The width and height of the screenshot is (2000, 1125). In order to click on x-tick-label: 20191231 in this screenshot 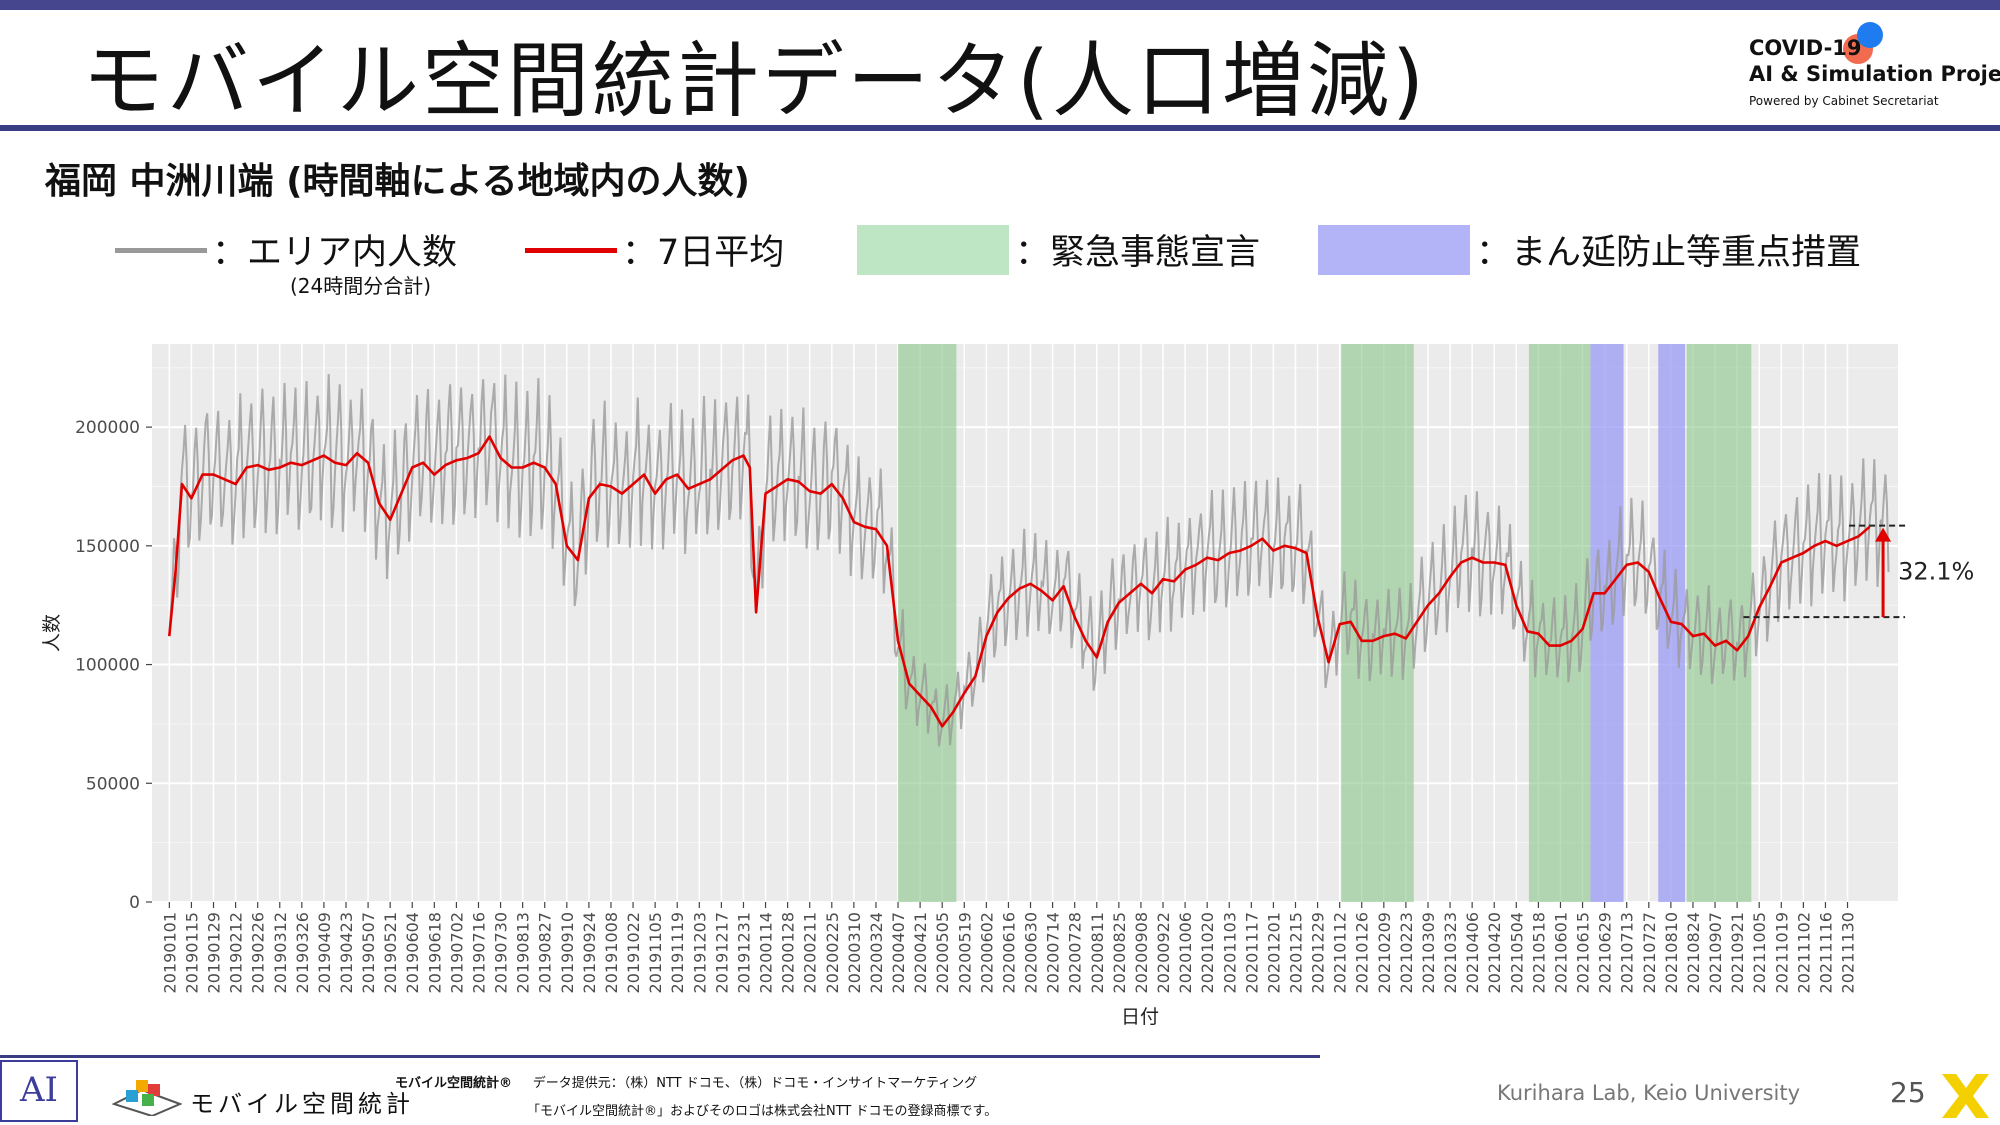, I will do `click(743, 952)`.